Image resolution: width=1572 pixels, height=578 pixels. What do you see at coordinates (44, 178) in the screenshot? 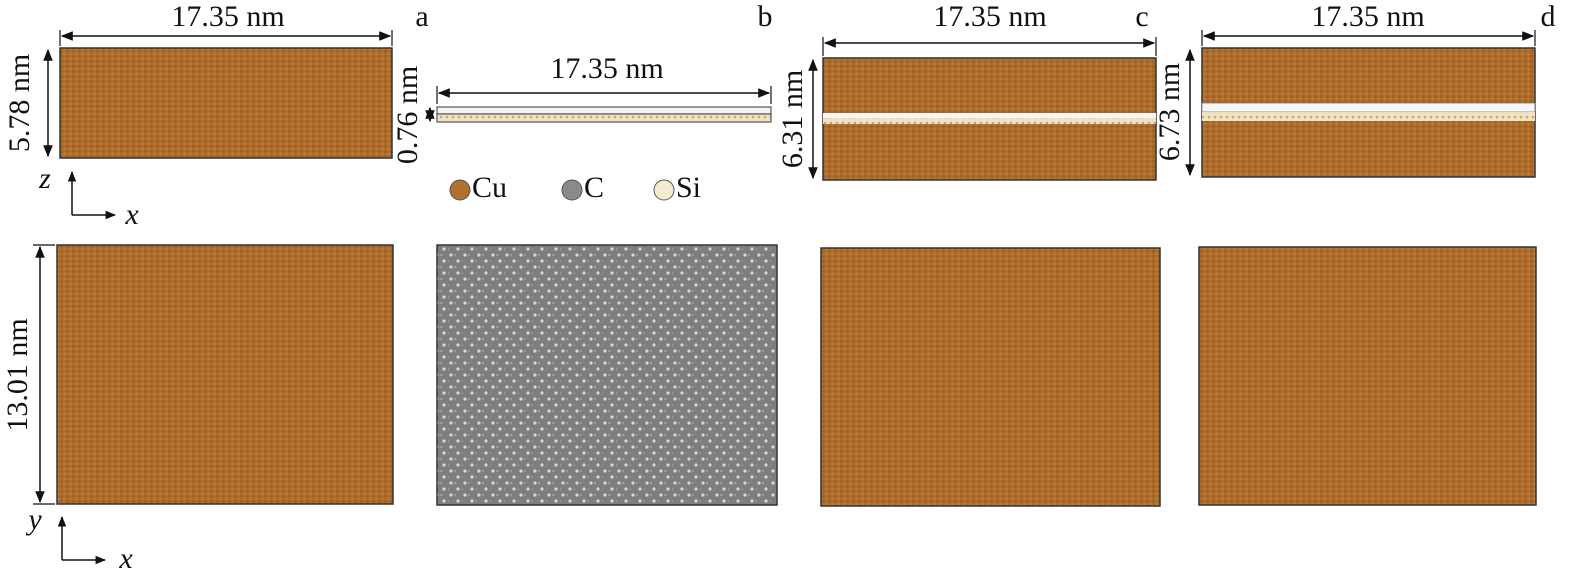
I see `axis-label: z` at bounding box center [44, 178].